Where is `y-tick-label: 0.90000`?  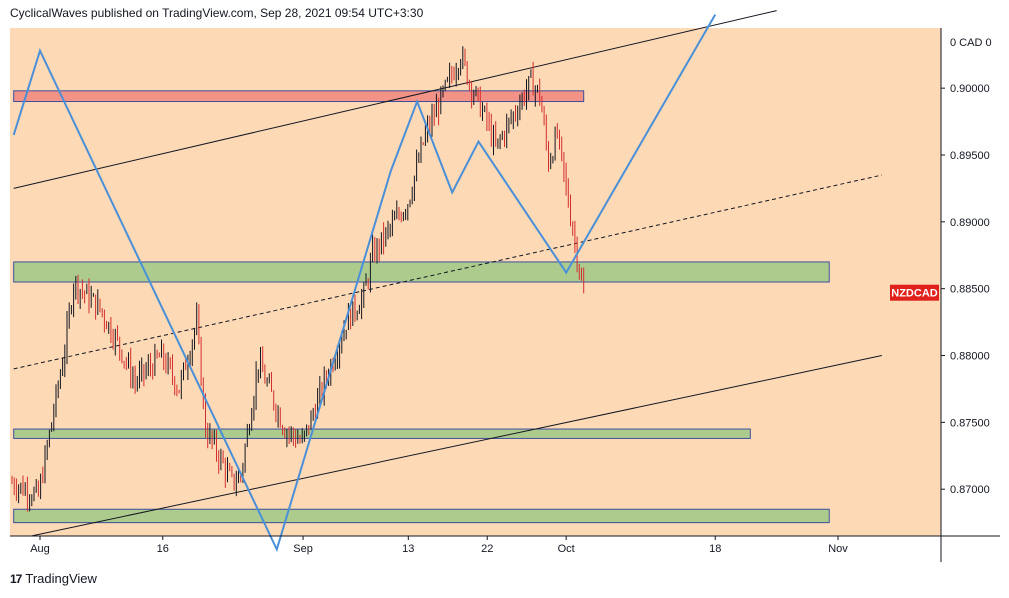 y-tick-label: 0.90000 is located at coordinates (970, 89).